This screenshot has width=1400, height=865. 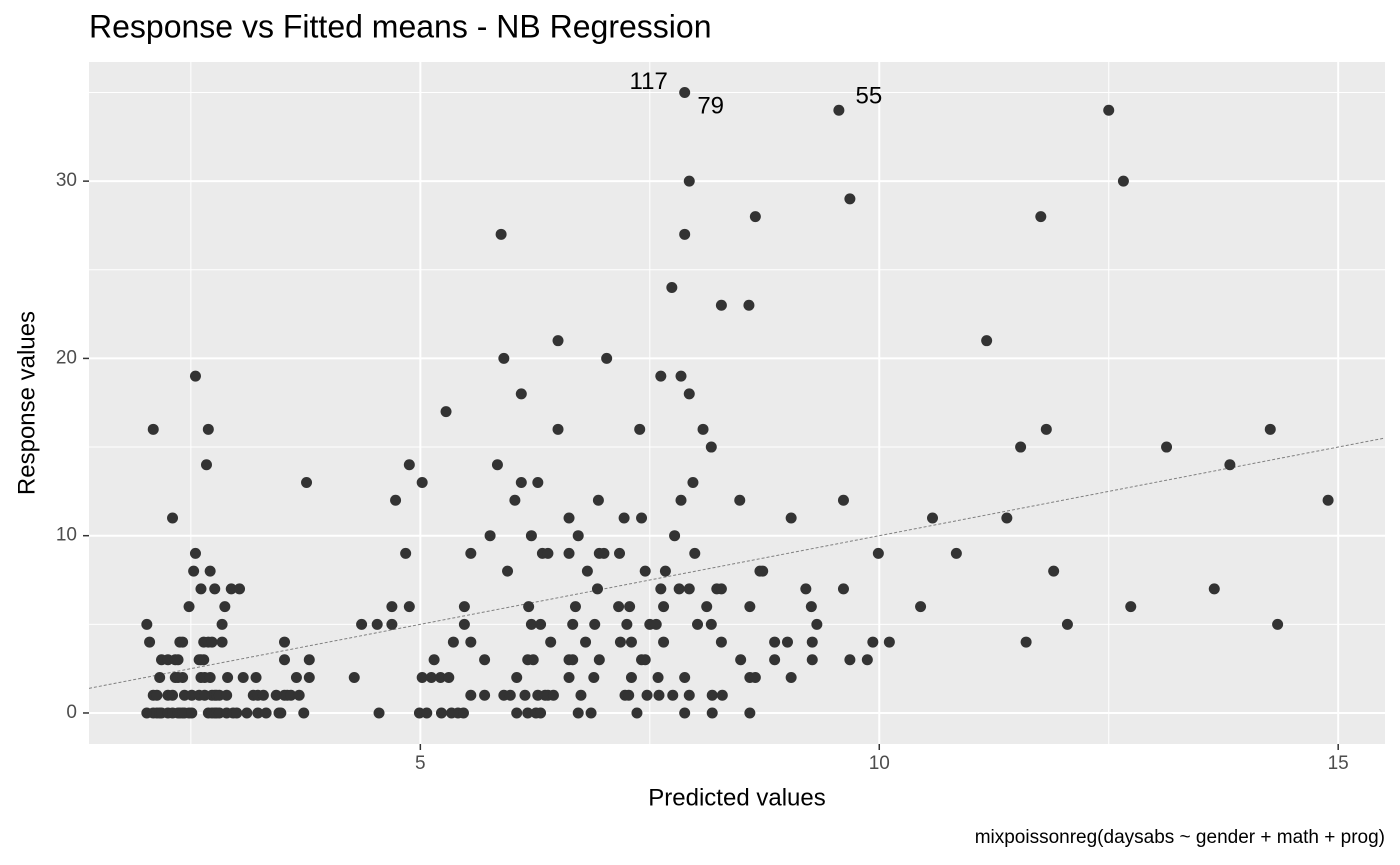 What do you see at coordinates (869, 96) in the screenshot?
I see `point-label: 55` at bounding box center [869, 96].